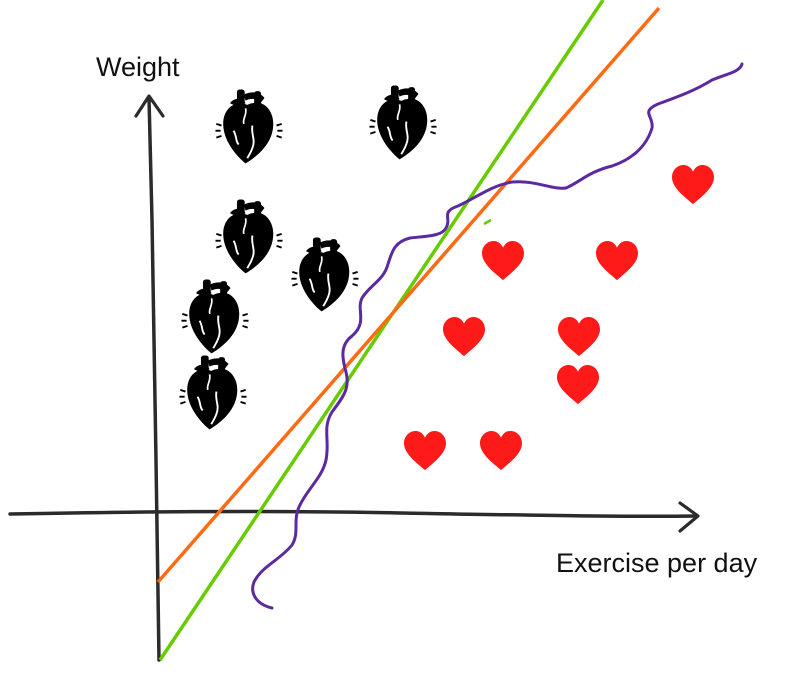 This screenshot has height=683, width=804. I want to click on x-axis-label: Exercise per day, so click(657, 563).